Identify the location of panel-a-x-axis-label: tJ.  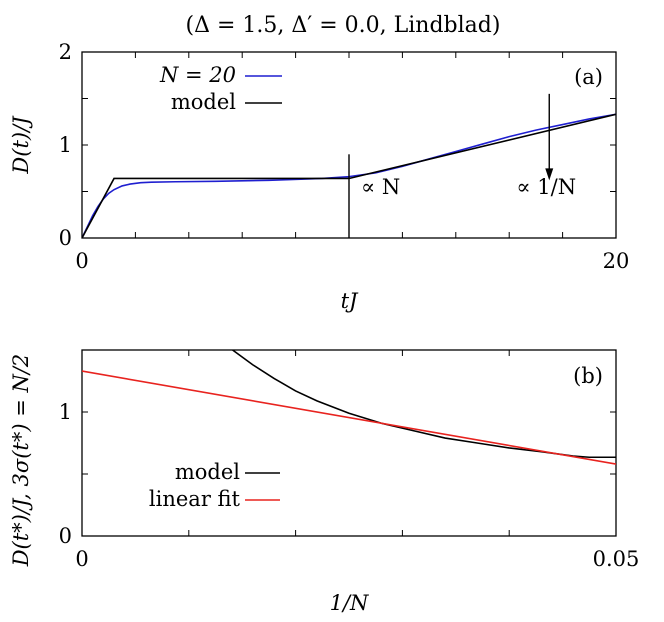
(350, 301).